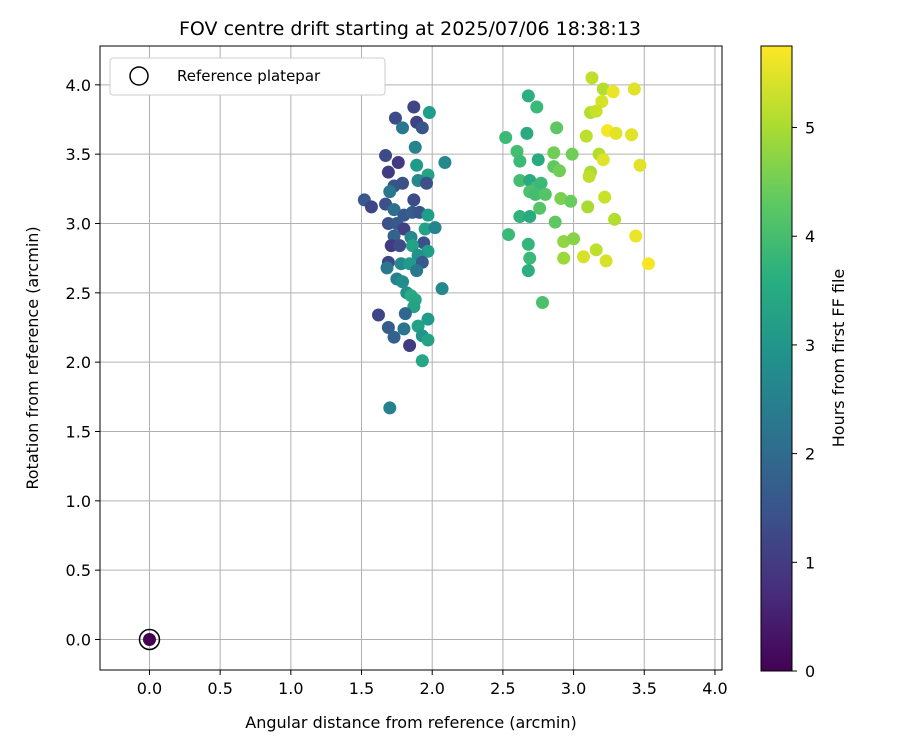 This screenshot has width=900, height=750. What do you see at coordinates (838, 358) in the screenshot?
I see `colorbar-label: Hours from first FF file` at bounding box center [838, 358].